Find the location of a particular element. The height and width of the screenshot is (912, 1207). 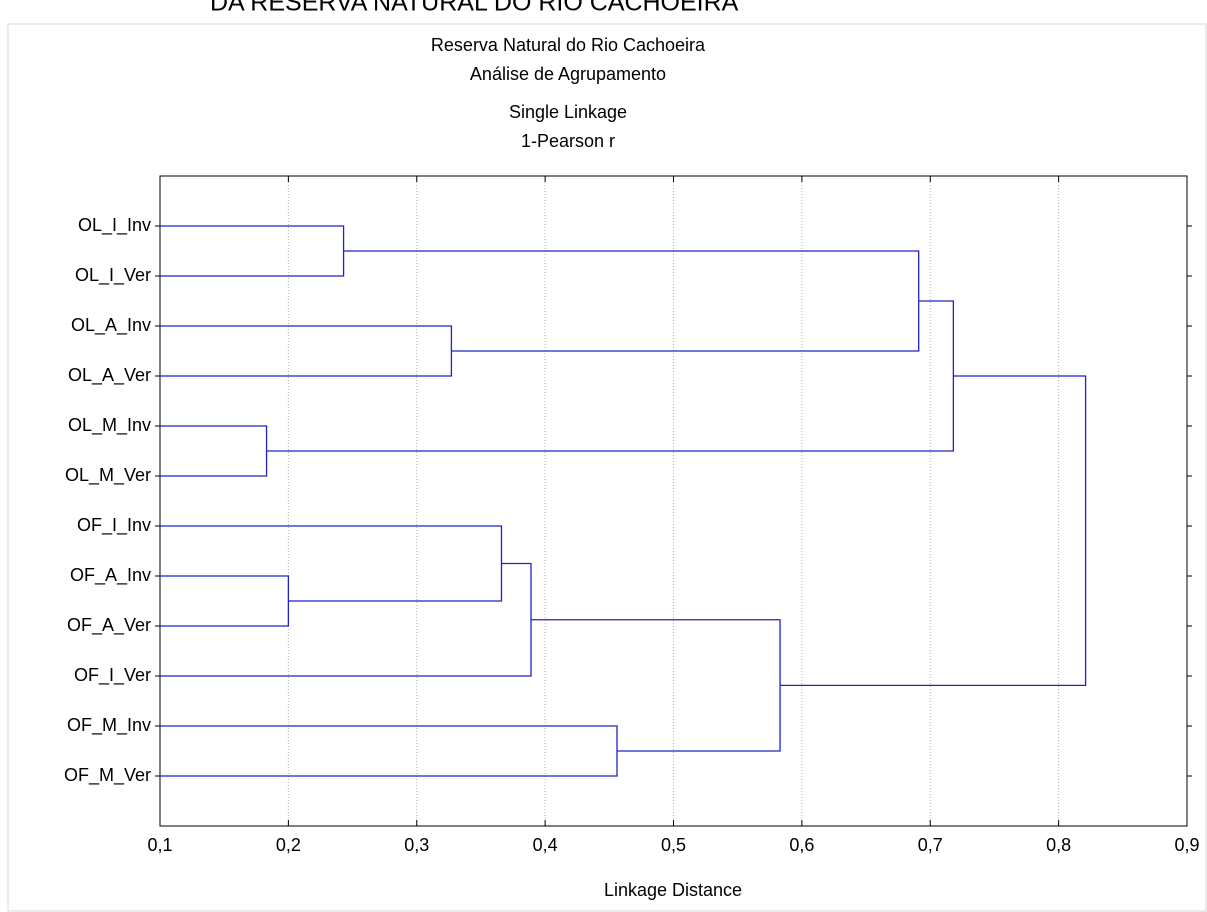

x-tick-label: 0,8 is located at coordinates (1058, 845).